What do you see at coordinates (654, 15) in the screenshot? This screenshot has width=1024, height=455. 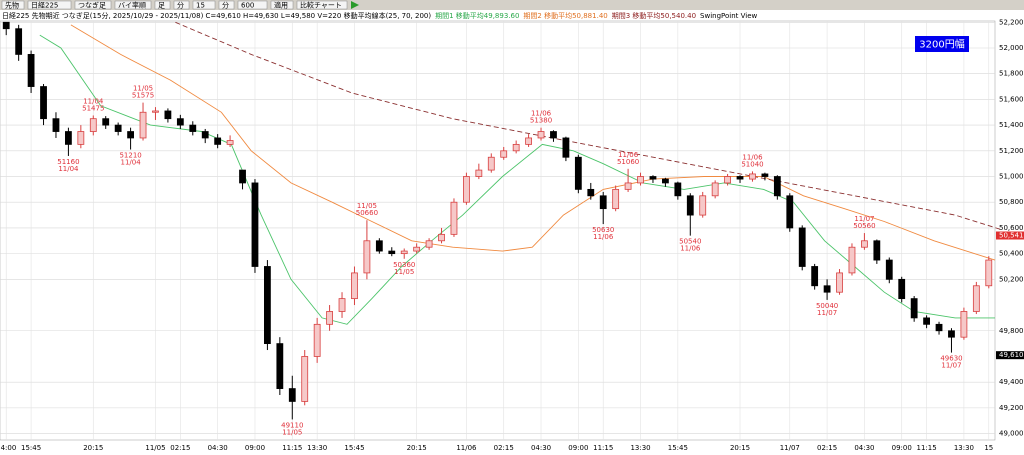 I see `info-segment: 期間3 移動平均50,540.40` at bounding box center [654, 15].